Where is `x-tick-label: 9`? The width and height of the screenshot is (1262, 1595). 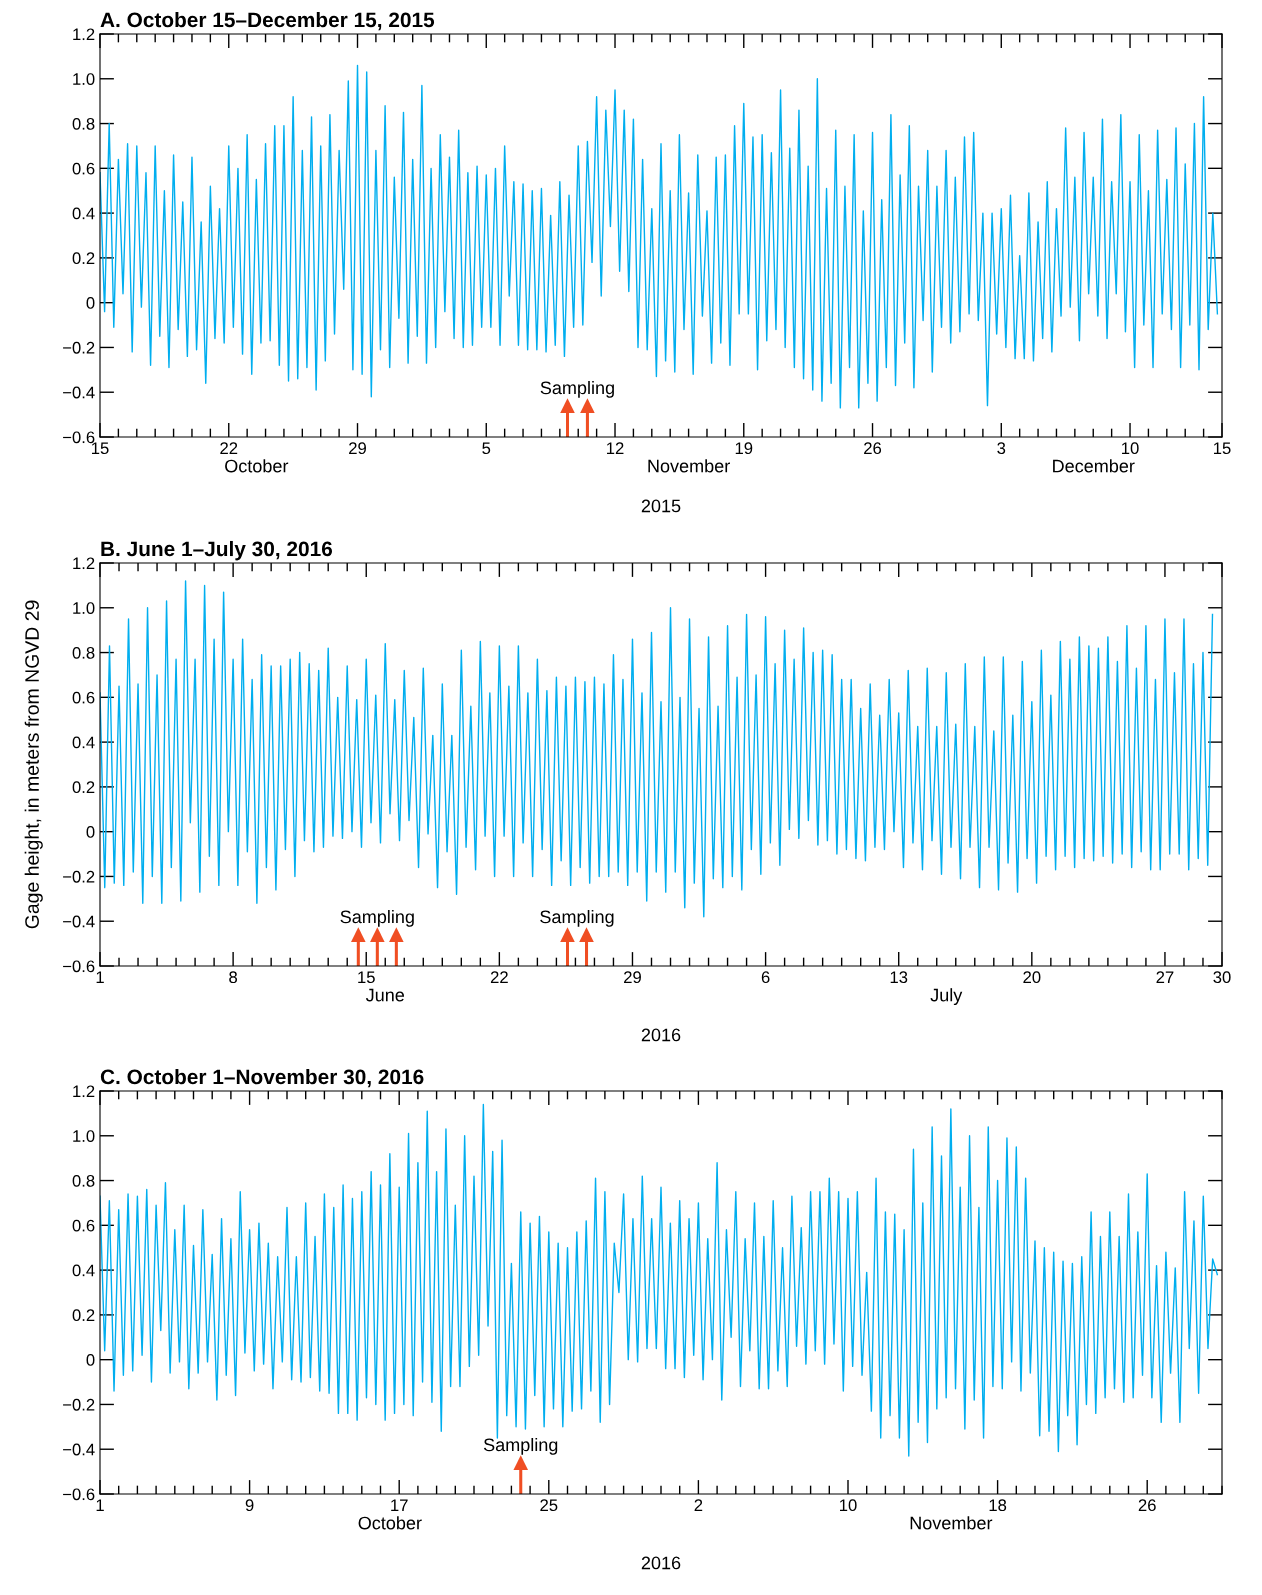
x-tick-label: 9 is located at coordinates (249, 1505).